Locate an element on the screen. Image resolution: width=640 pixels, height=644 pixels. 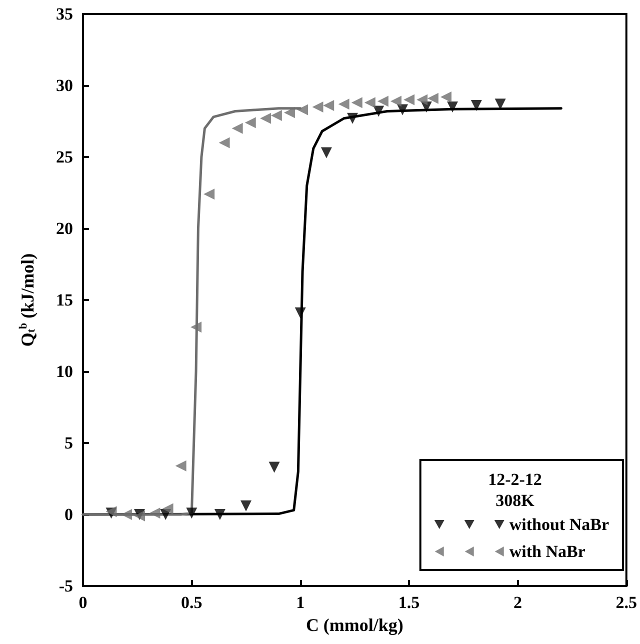
y-tick-label: -5 is located at coordinates (65, 586).